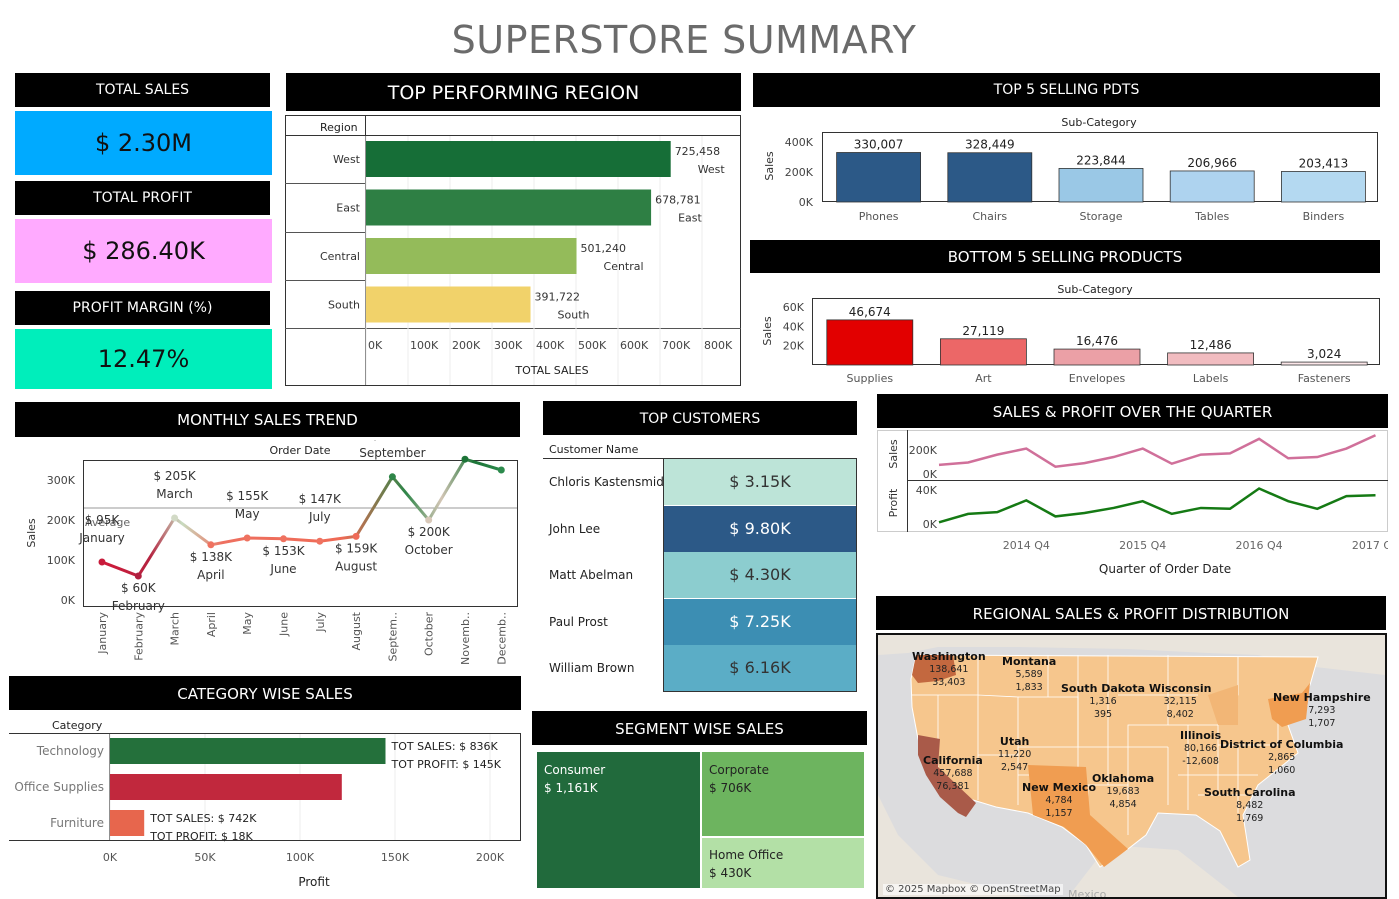  What do you see at coordinates (1165, 569) in the screenshot?
I see `quarter-x-label: Quarter of Order Date` at bounding box center [1165, 569].